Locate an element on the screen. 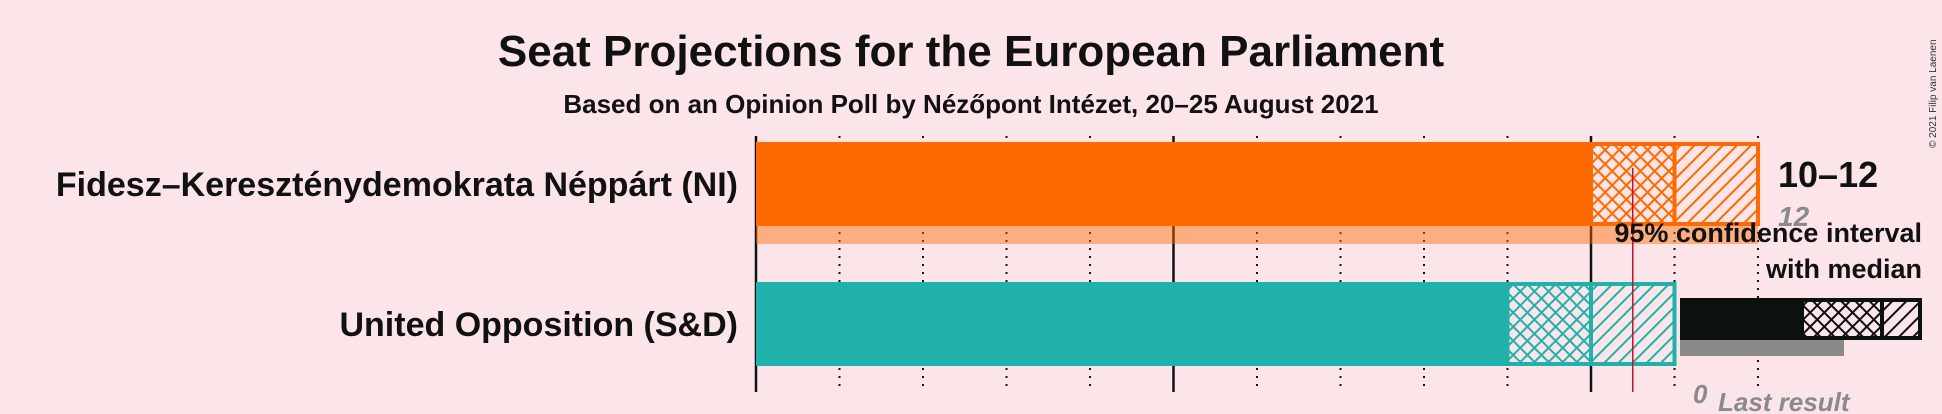  legend-last-result-label: Last result is located at coordinates (1784, 400).